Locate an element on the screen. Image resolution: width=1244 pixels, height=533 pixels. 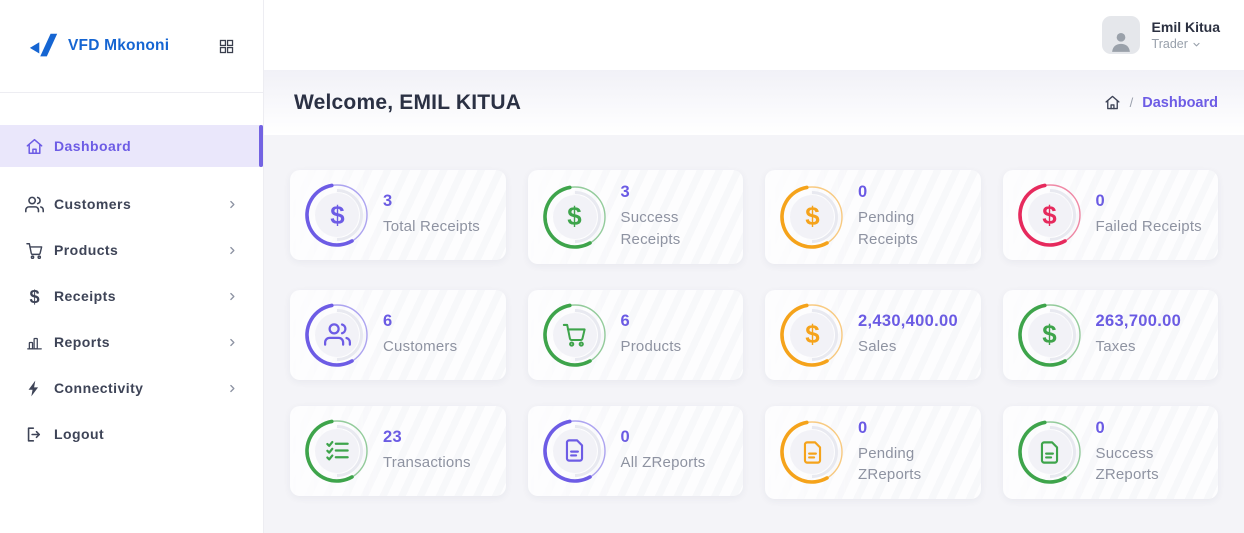
card-success-receipts: 3 Success Receipts is located at coordinates (635, 217).